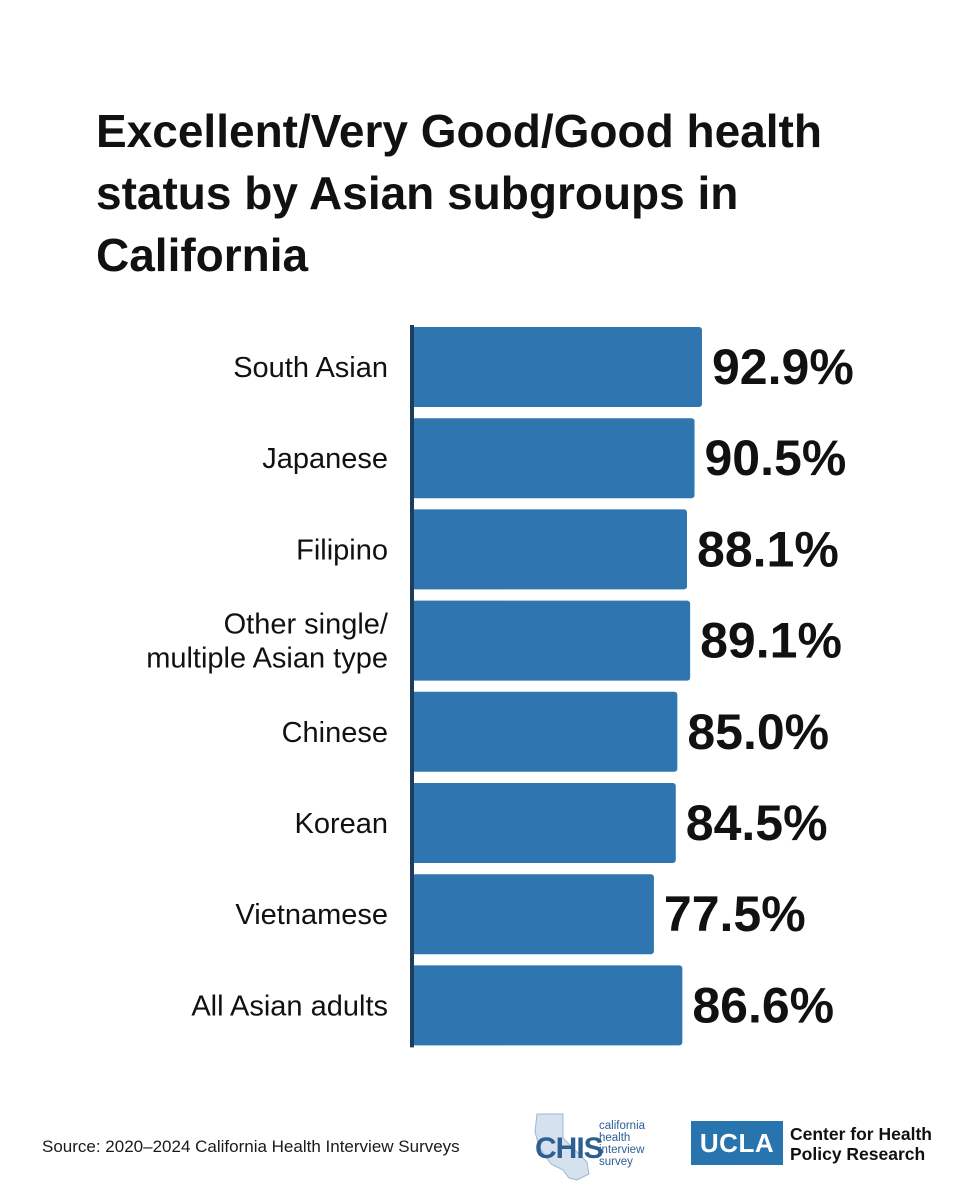 Image resolution: width=960 pixels, height=1200 pixels. What do you see at coordinates (768, 549) in the screenshot?
I see `value-label: 88.1%` at bounding box center [768, 549].